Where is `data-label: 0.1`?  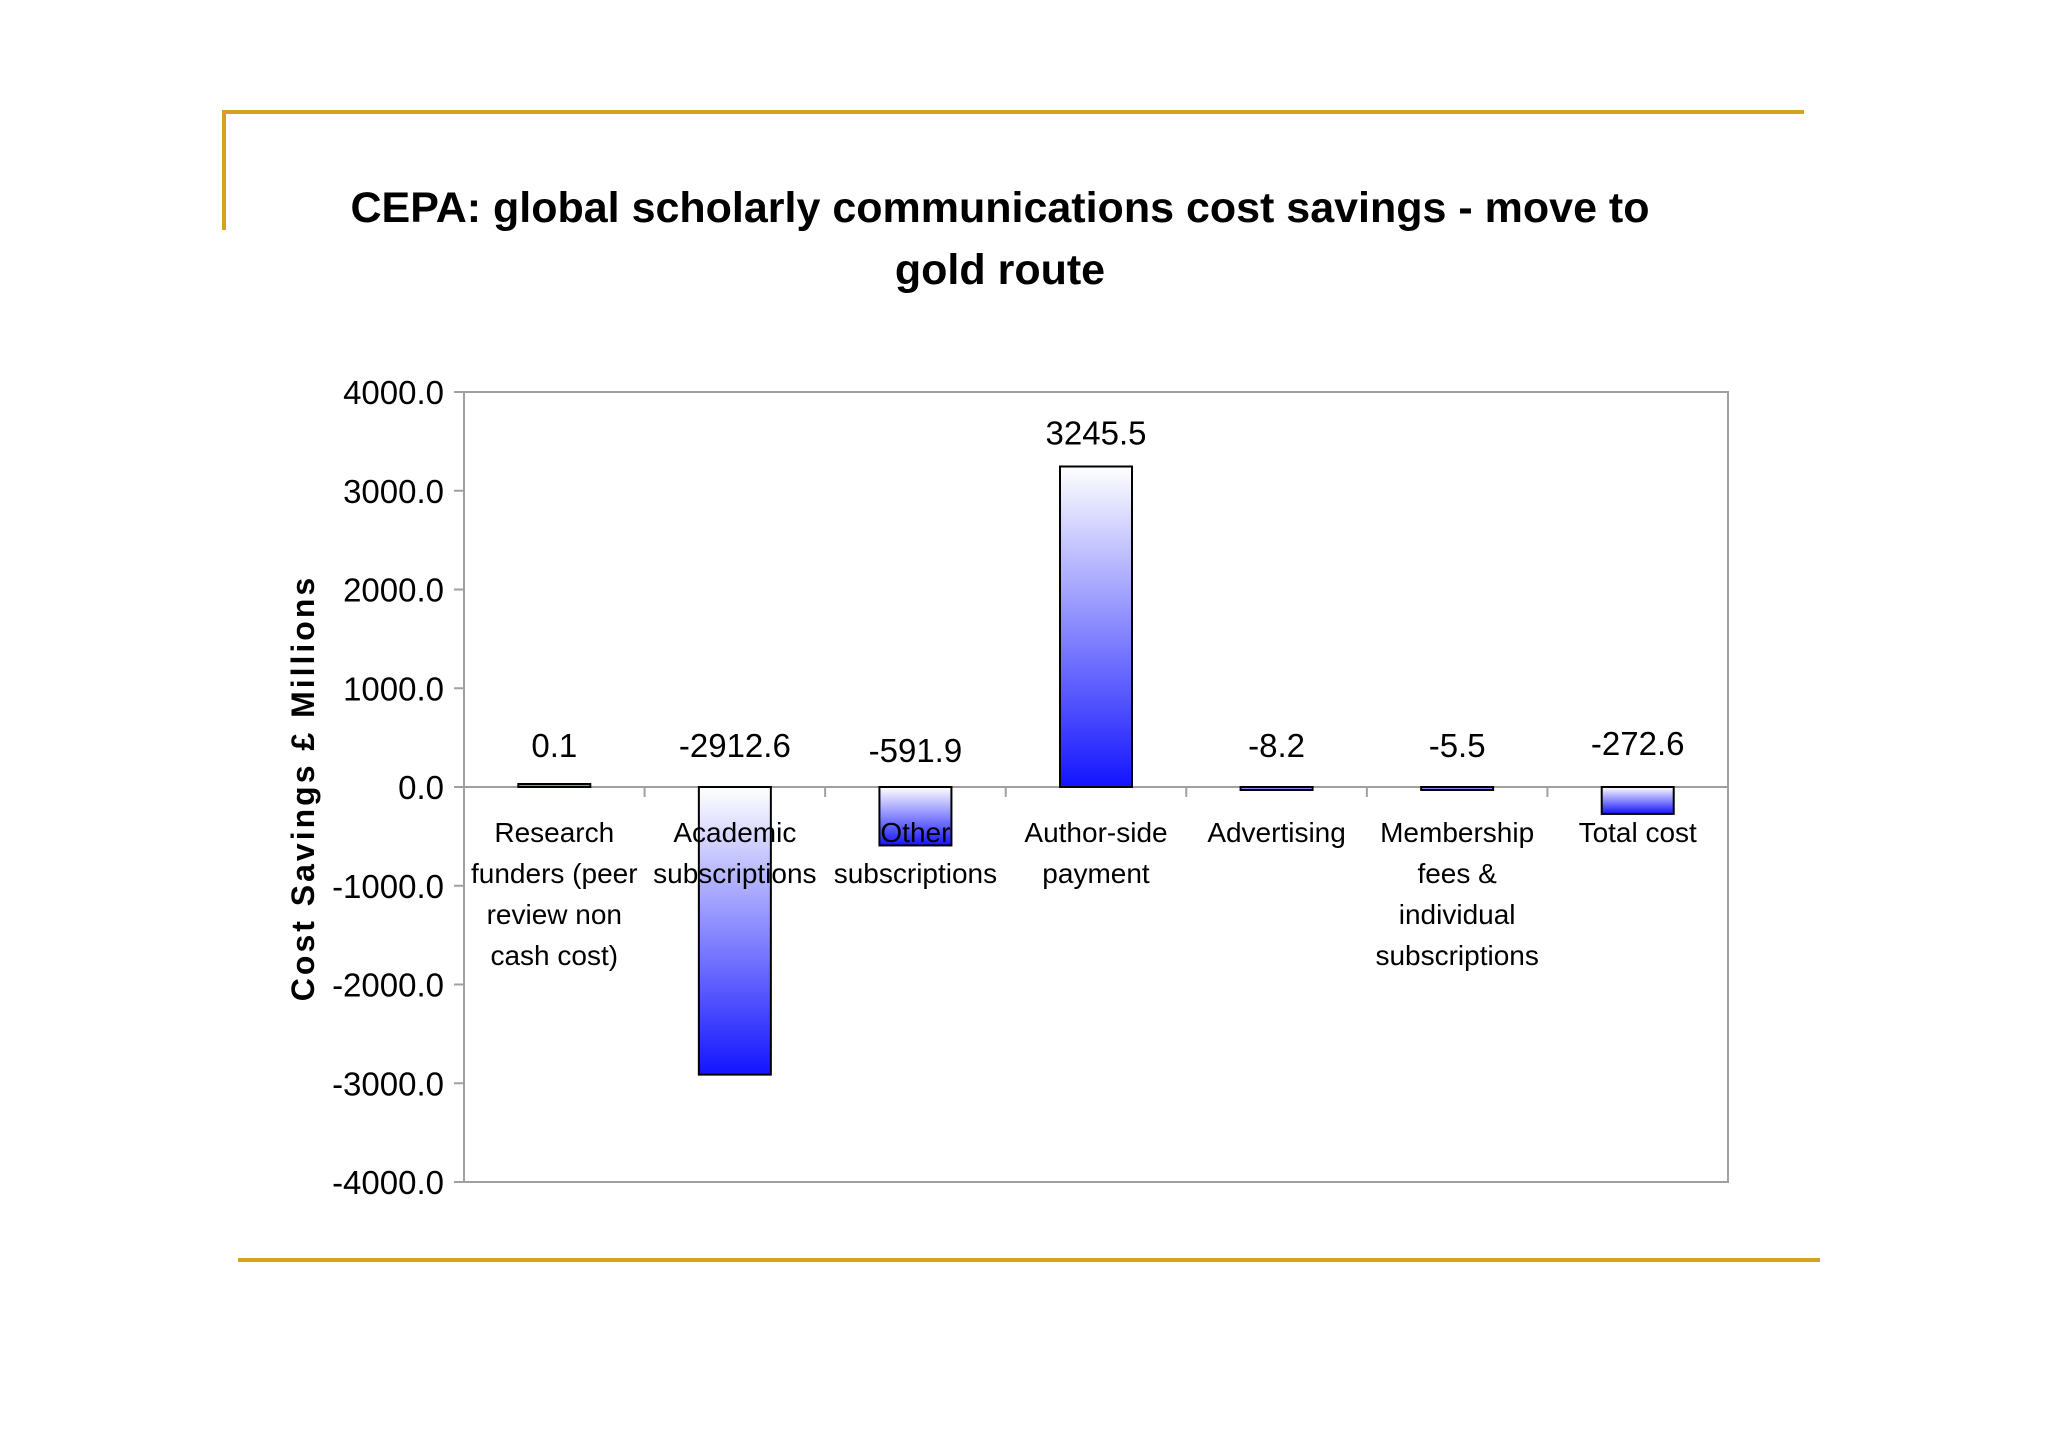 data-label: 0.1 is located at coordinates (554, 745).